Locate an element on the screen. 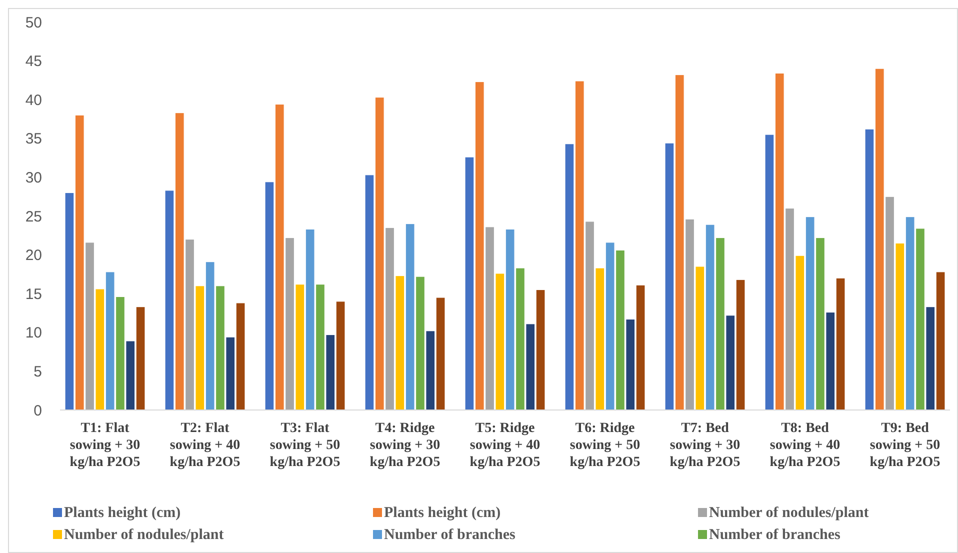 This screenshot has height=553, width=958. y-tick-label: 40 is located at coordinates (33, 100).